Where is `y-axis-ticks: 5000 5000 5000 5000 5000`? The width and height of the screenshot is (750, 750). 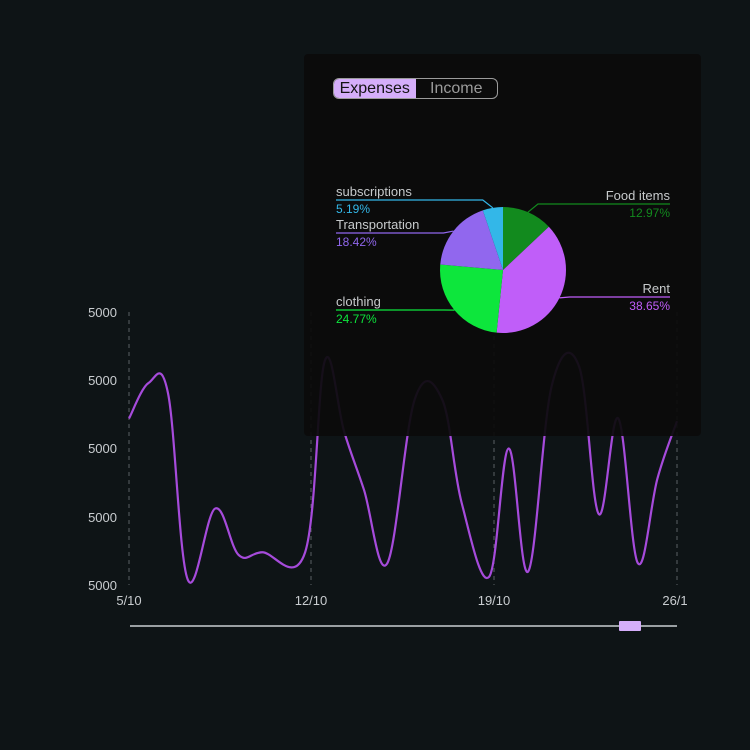 y-axis-ticks: 5000 5000 5000 5000 5000 is located at coordinates (102, 449).